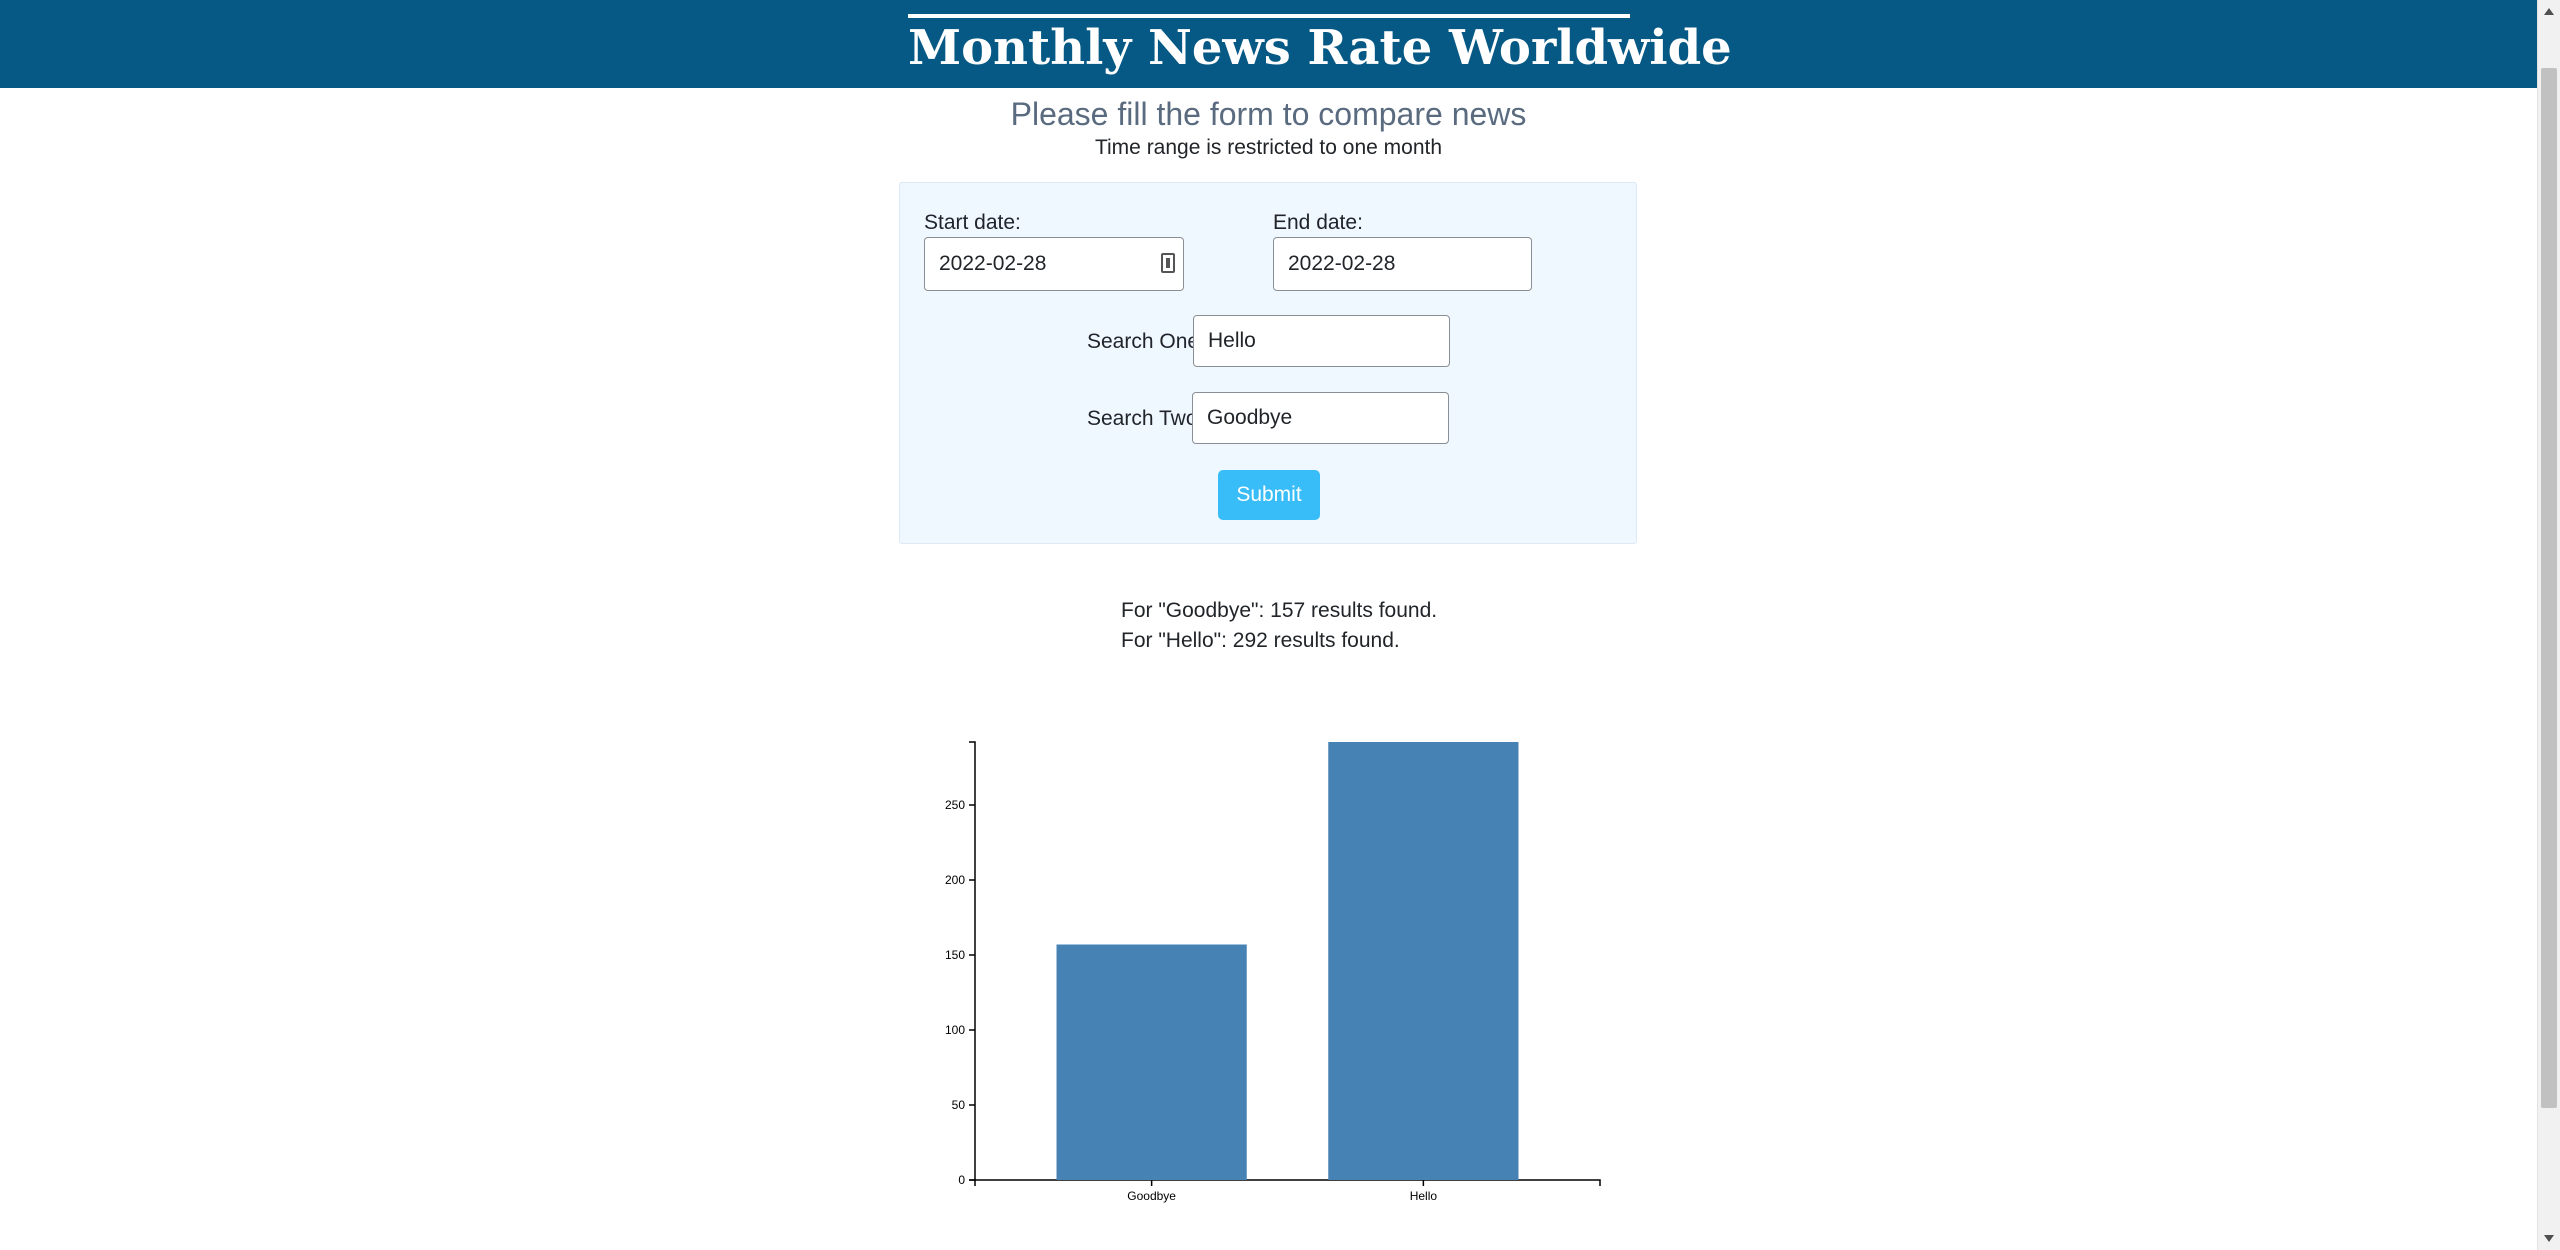 The image size is (2560, 1250). Describe the element at coordinates (1260, 640) in the screenshot. I see `result-hello: For "Hello": 292 results found.` at that location.